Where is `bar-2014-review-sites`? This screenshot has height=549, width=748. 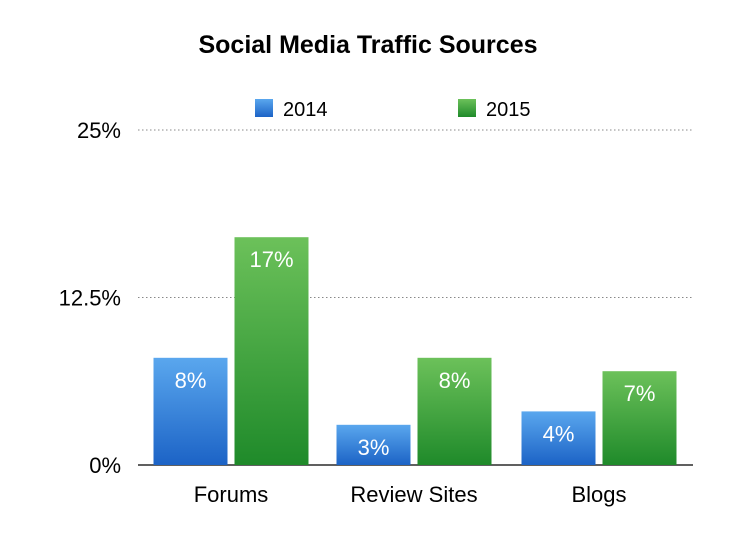 bar-2014-review-sites is located at coordinates (373, 444).